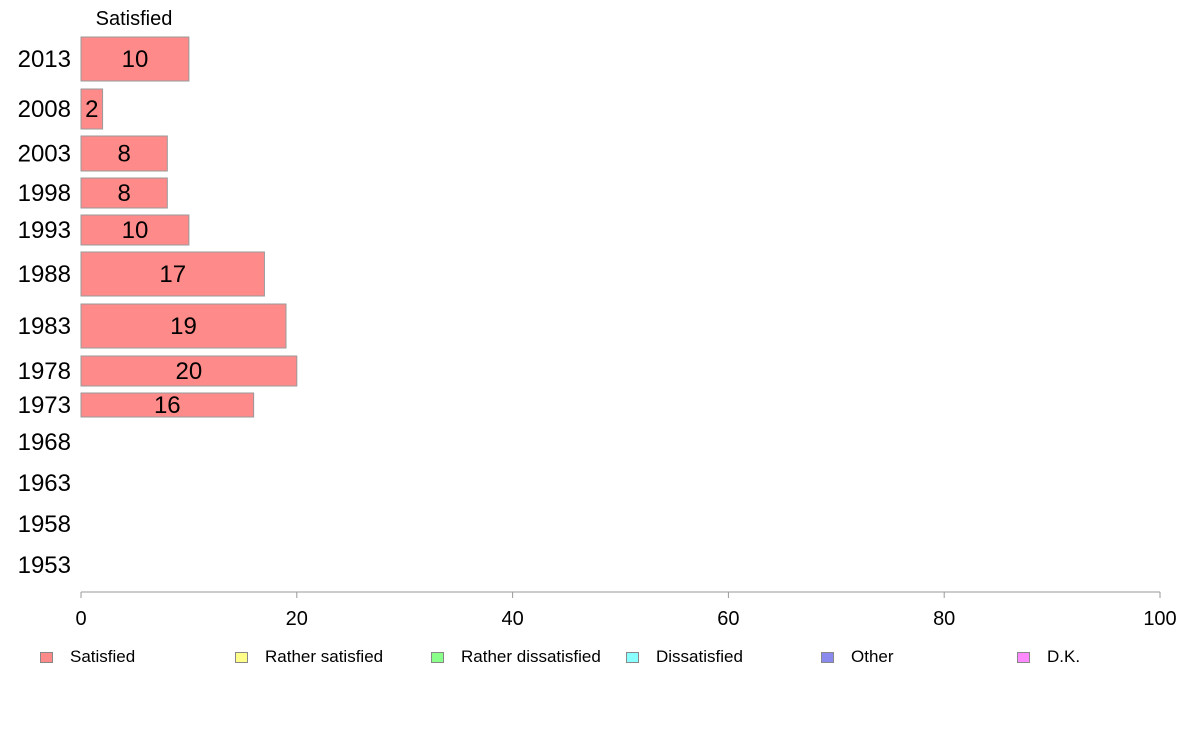 The image size is (1188, 736). I want to click on legend-item-dk: D.K., so click(1048, 657).